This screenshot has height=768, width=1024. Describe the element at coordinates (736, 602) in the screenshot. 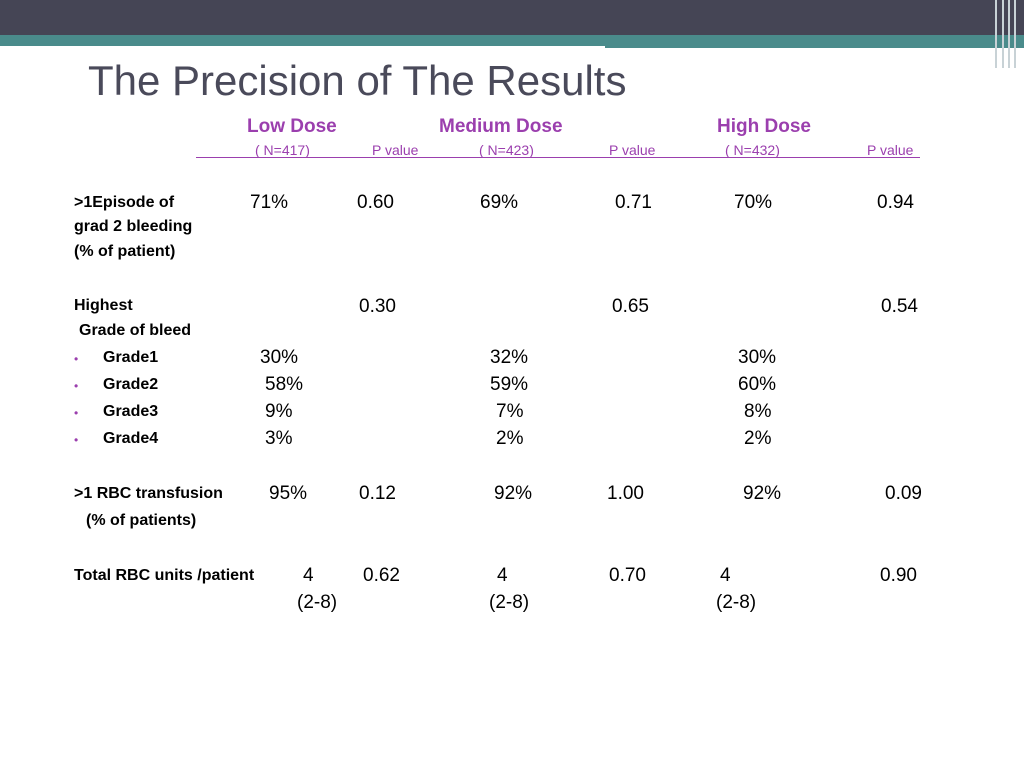

I see `units-high-range: (2-8)` at that location.